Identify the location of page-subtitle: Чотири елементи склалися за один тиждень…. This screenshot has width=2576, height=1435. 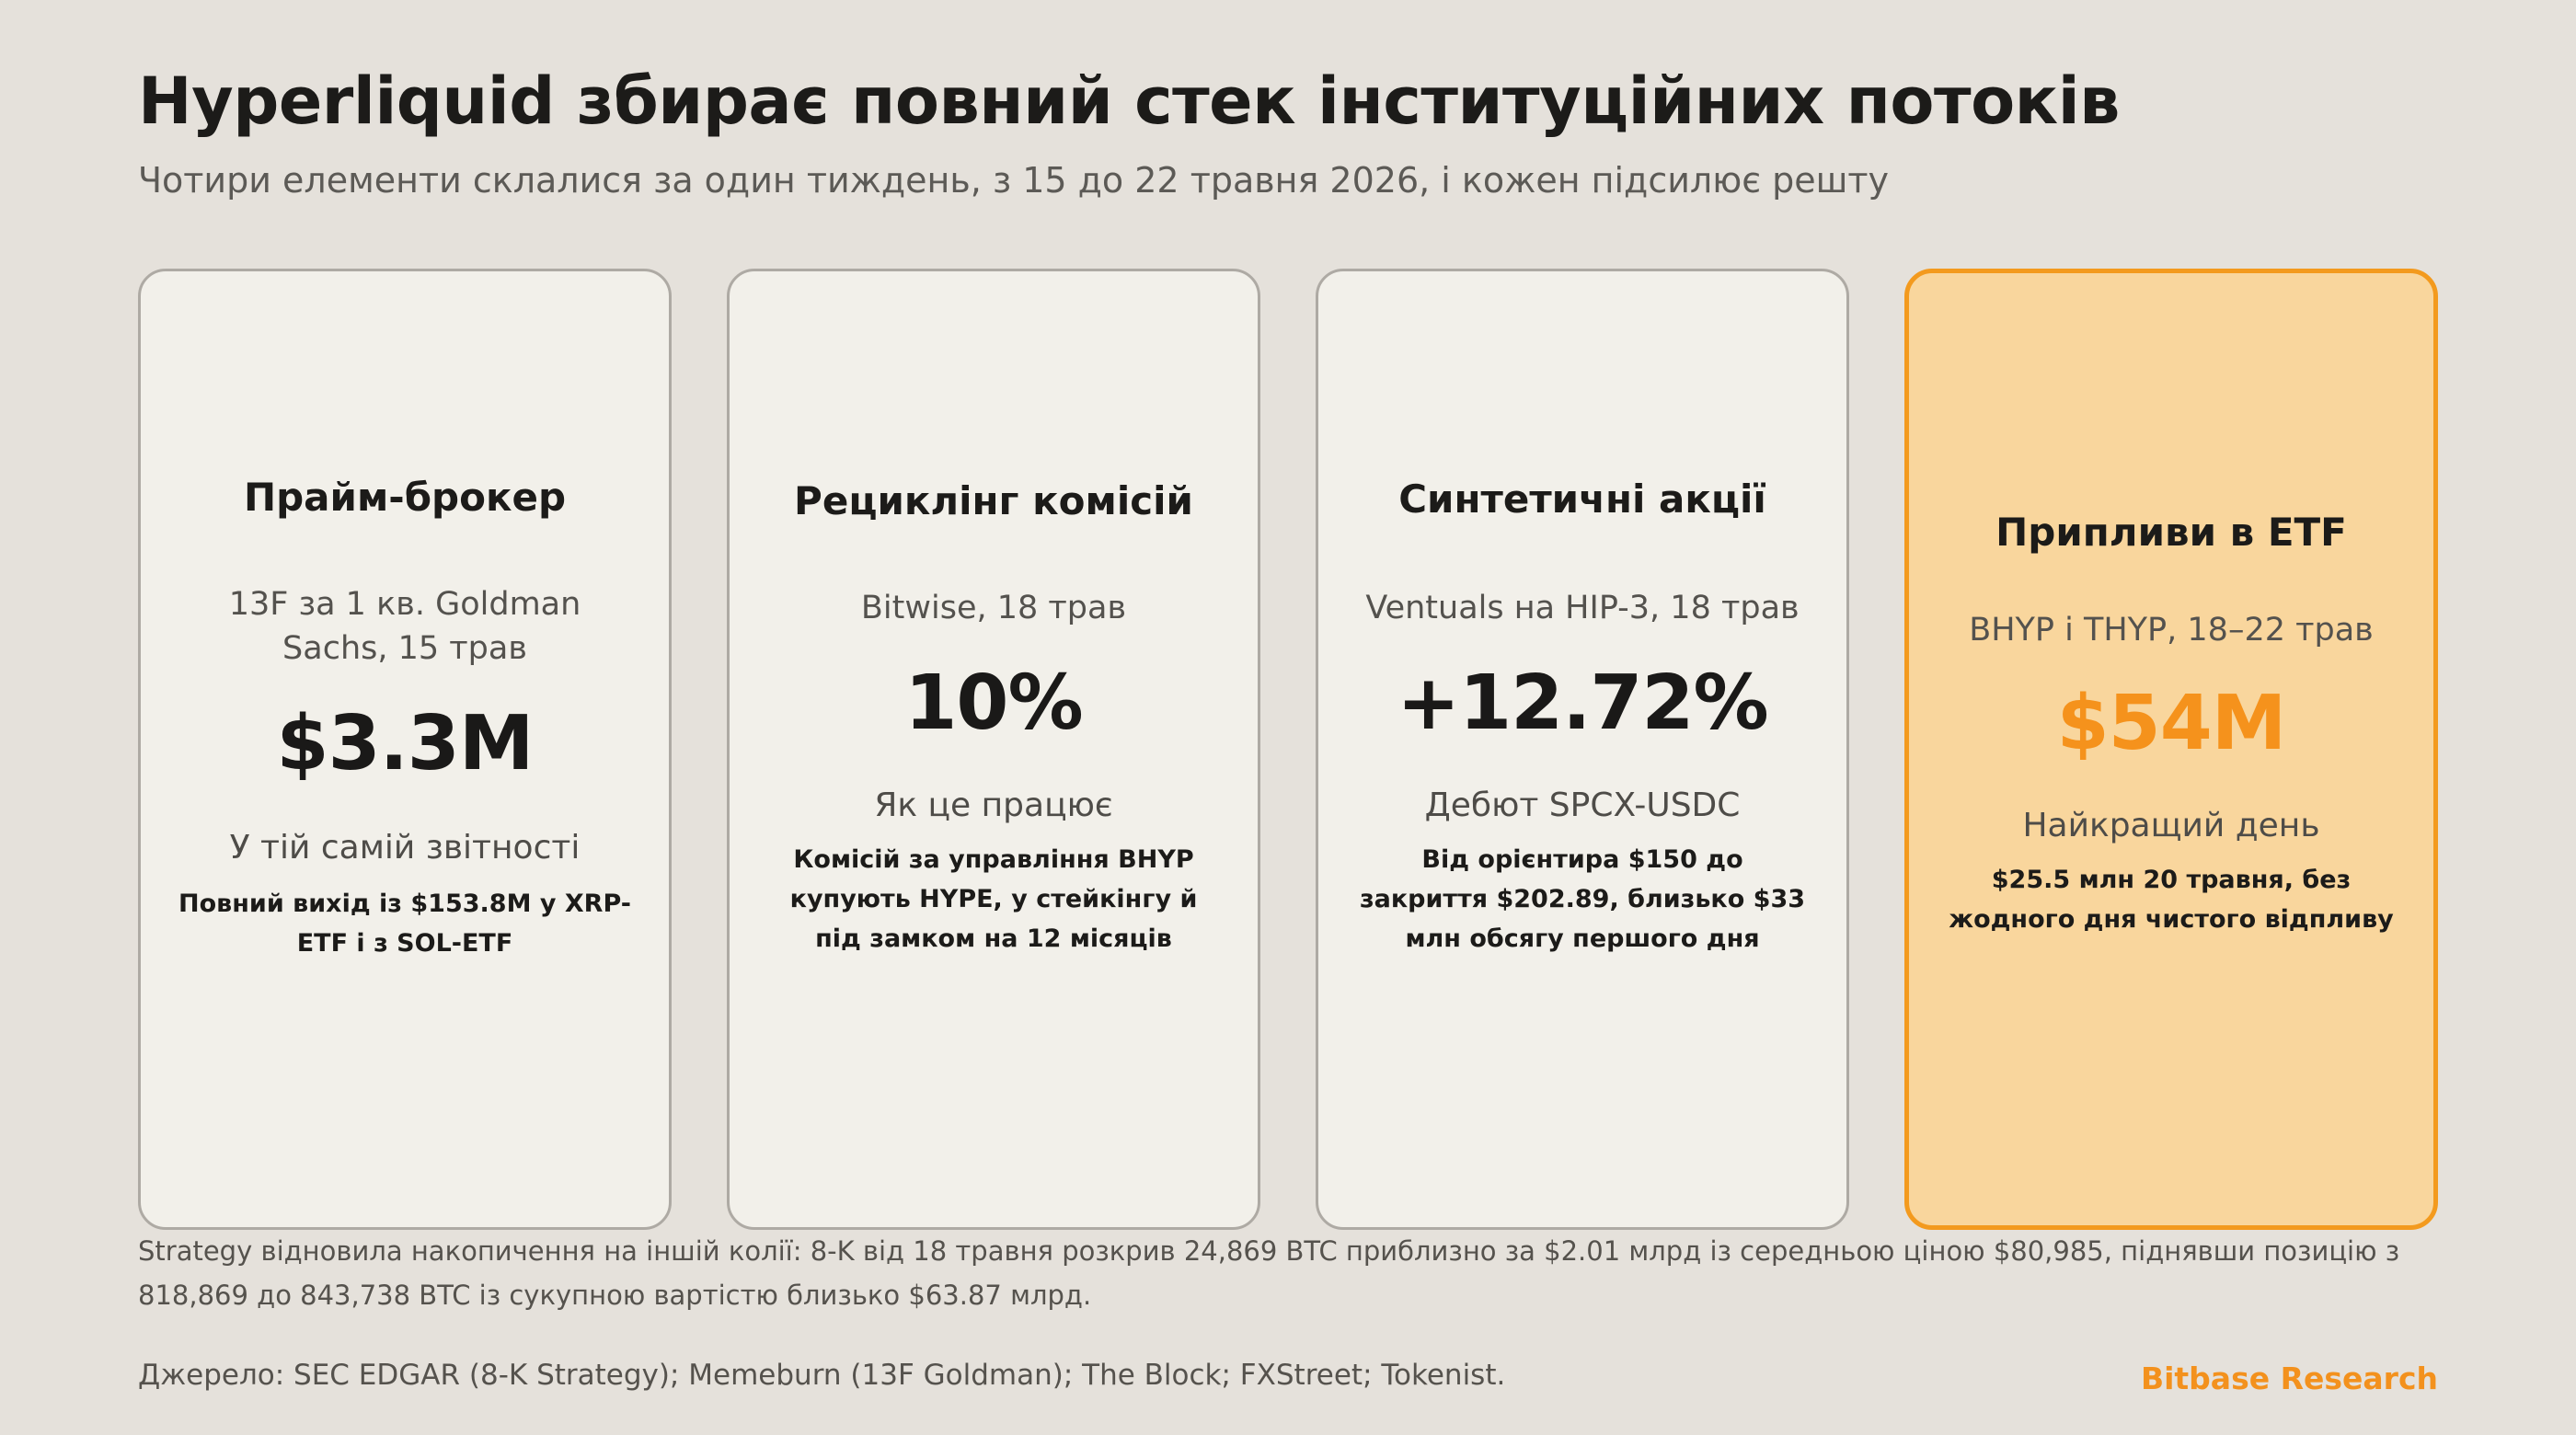
(1014, 180).